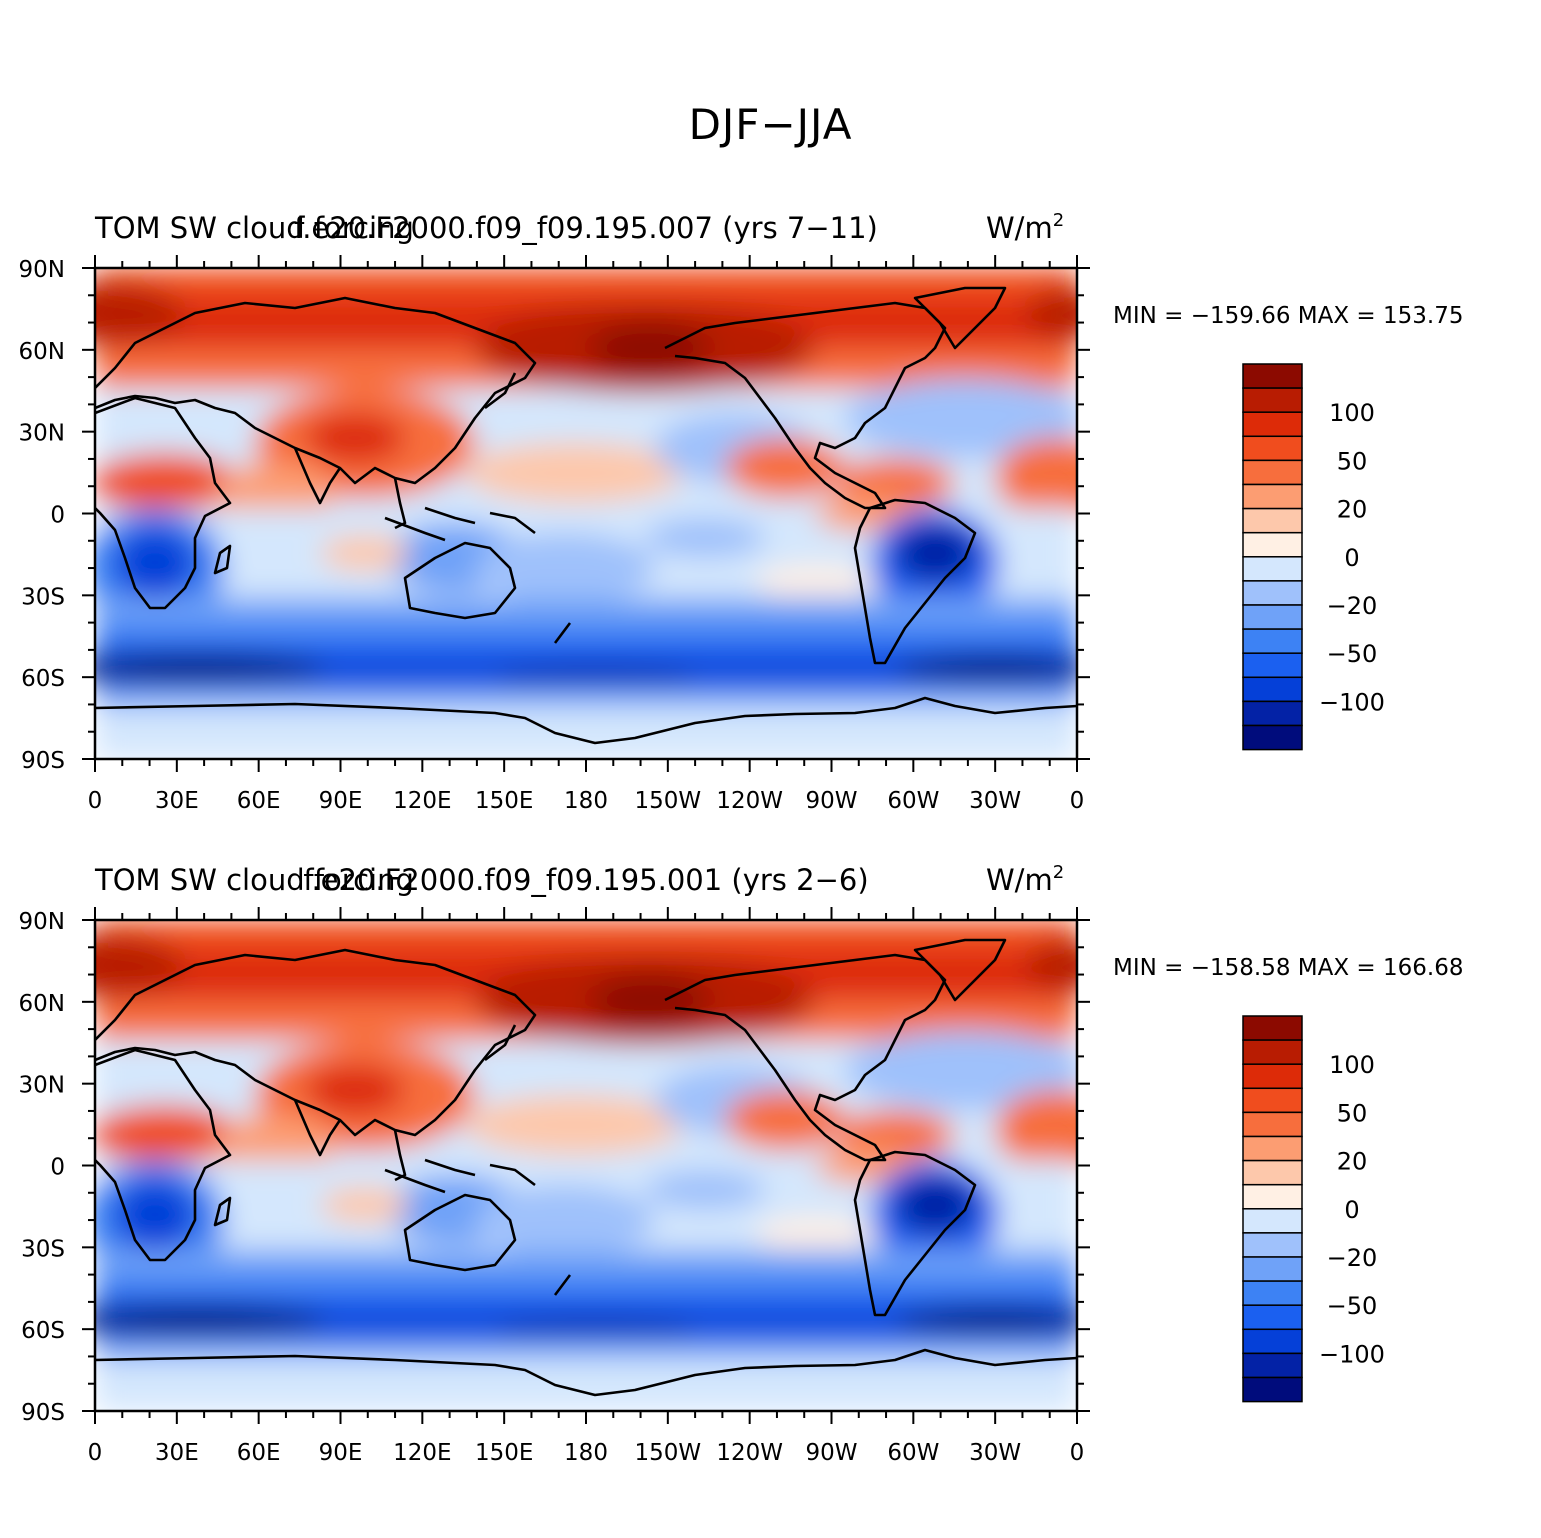 This screenshot has width=1541, height=1538. What do you see at coordinates (1025, 879) in the screenshot?
I see `panel-2-units: W/m2` at bounding box center [1025, 879].